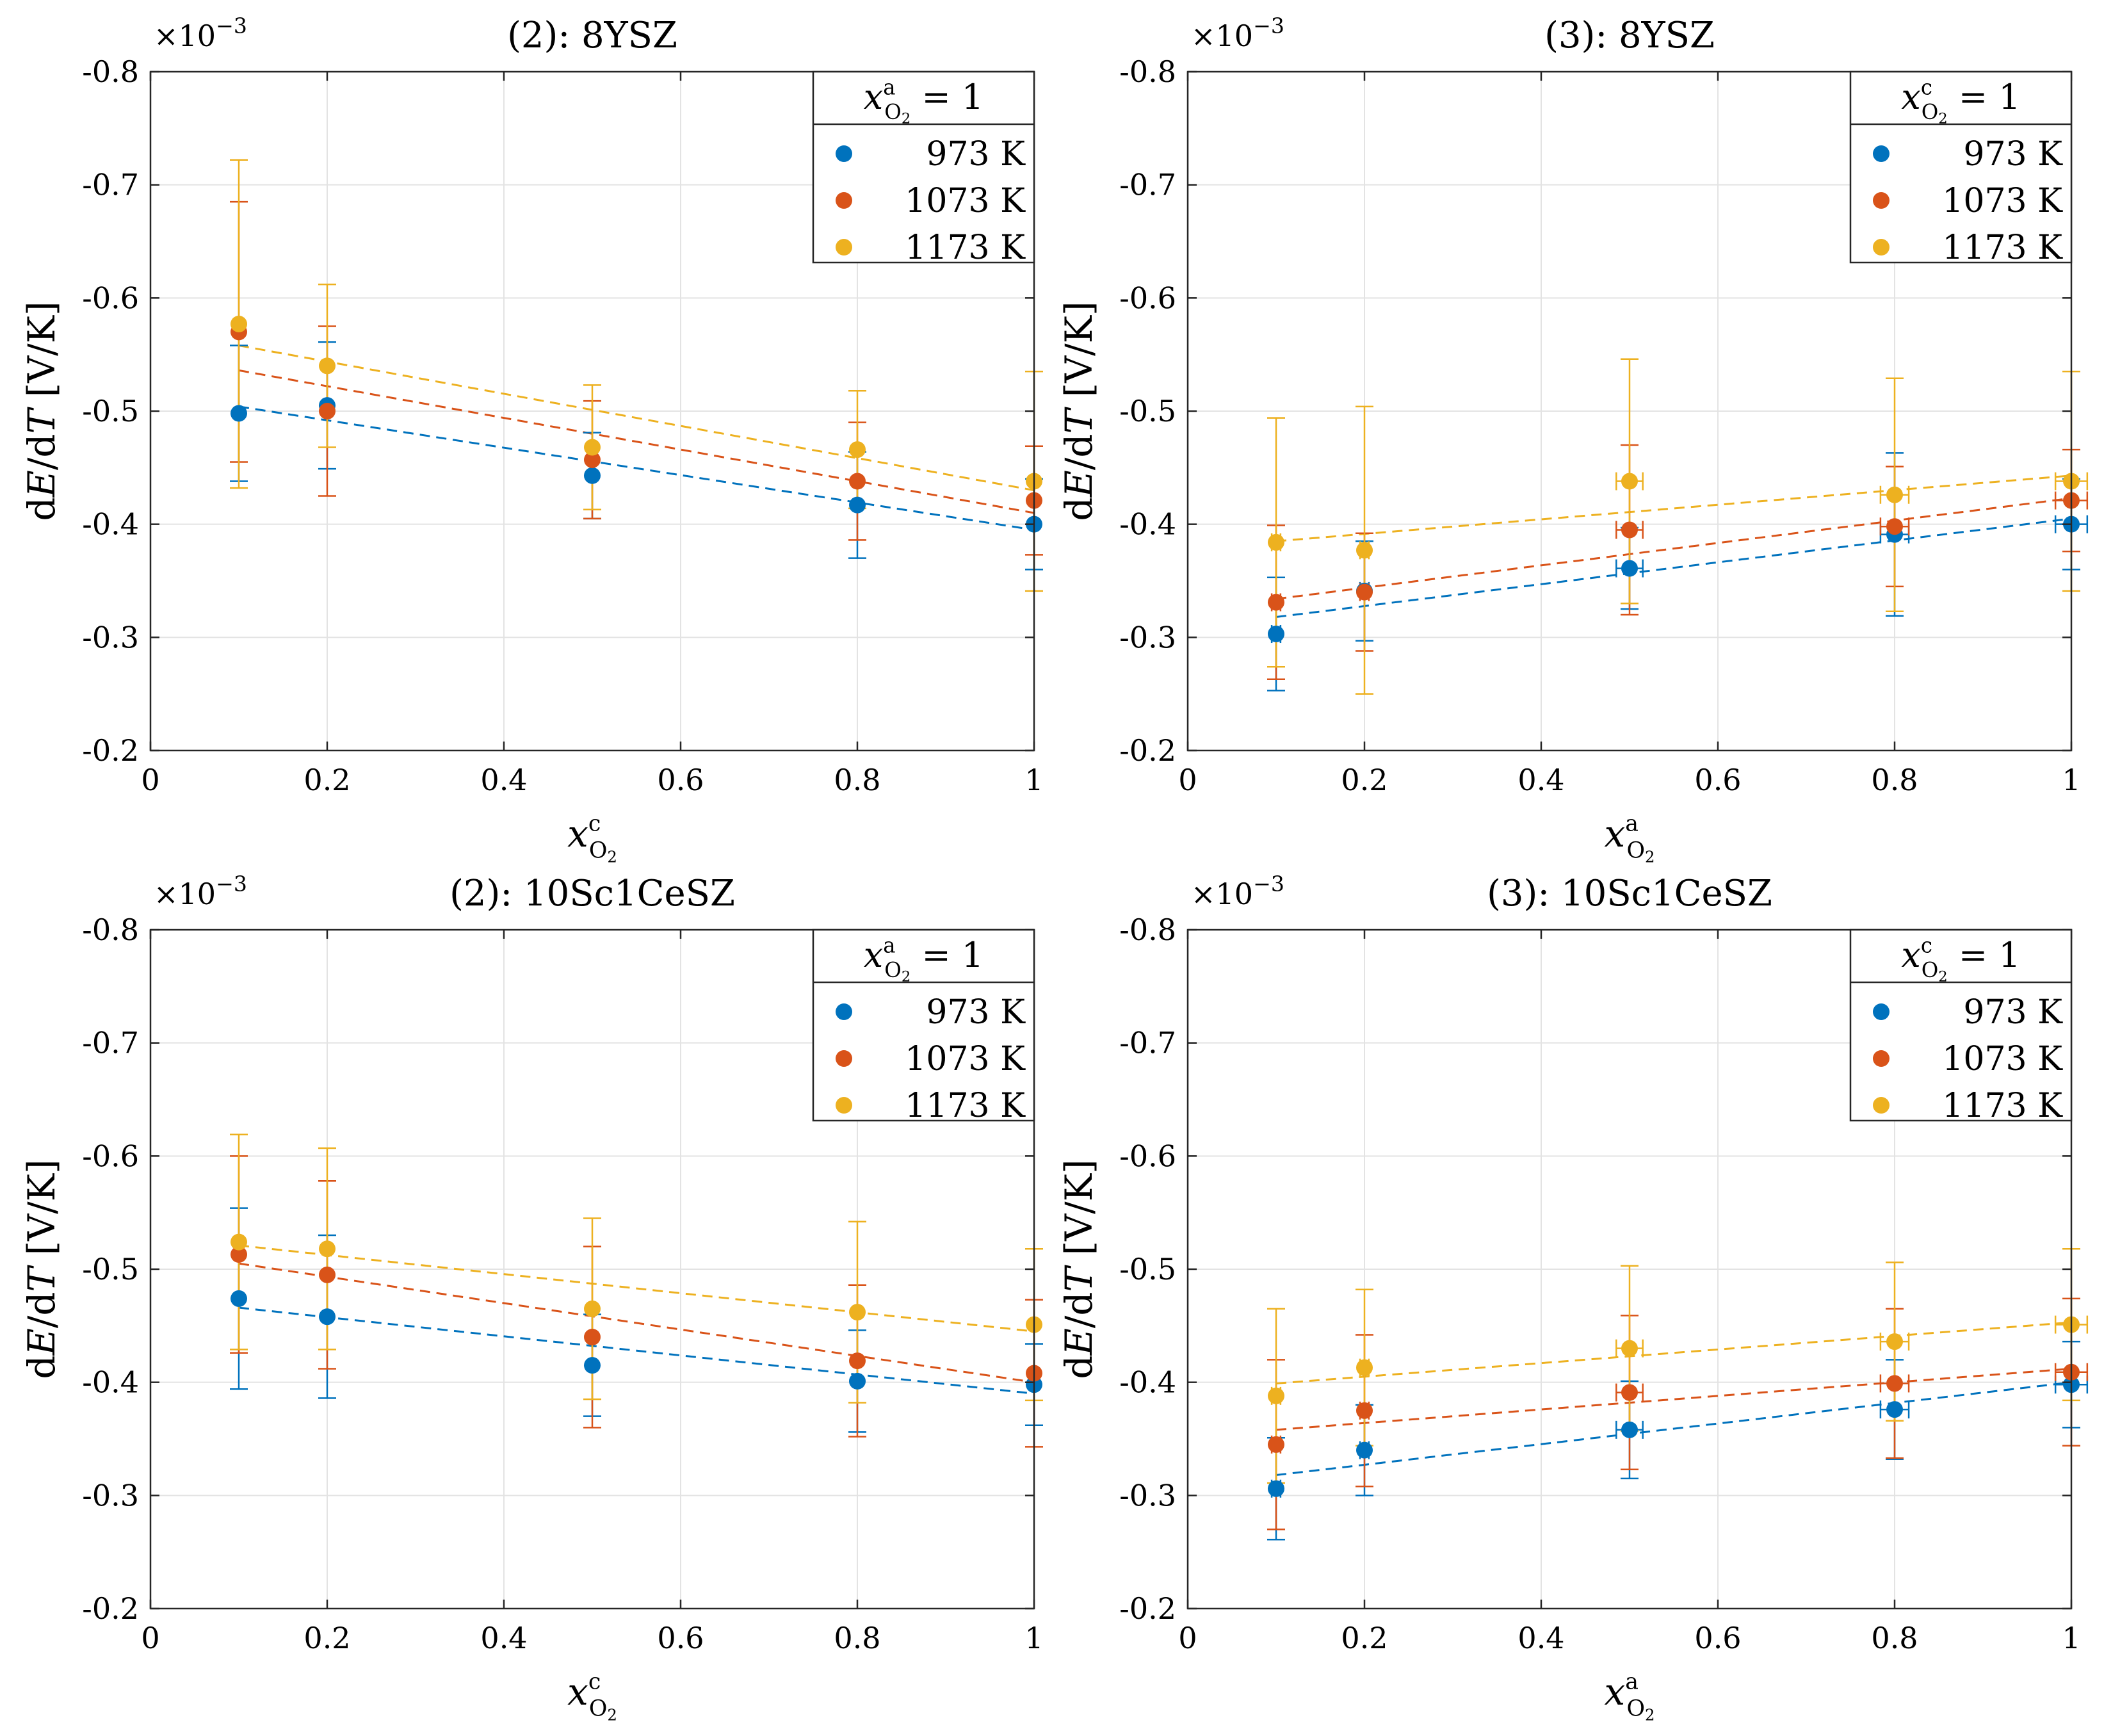  I want to click on panel-title: (3): 10Sc1CeSZ, so click(1629, 893).